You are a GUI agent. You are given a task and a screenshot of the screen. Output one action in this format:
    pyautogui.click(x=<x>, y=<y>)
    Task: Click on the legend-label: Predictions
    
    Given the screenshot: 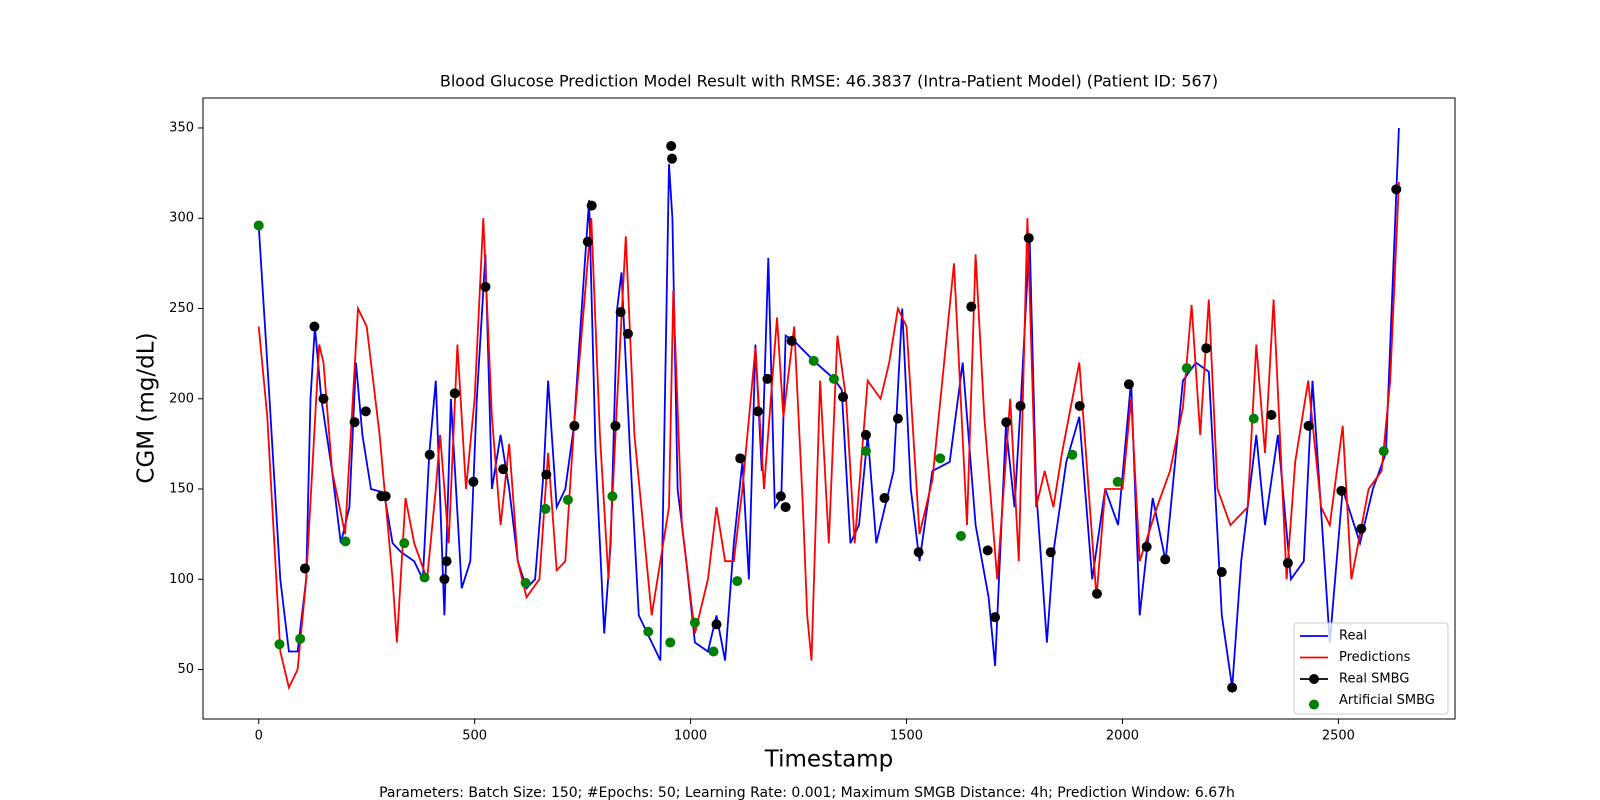 What is the action you would take?
    pyautogui.click(x=1375, y=657)
    